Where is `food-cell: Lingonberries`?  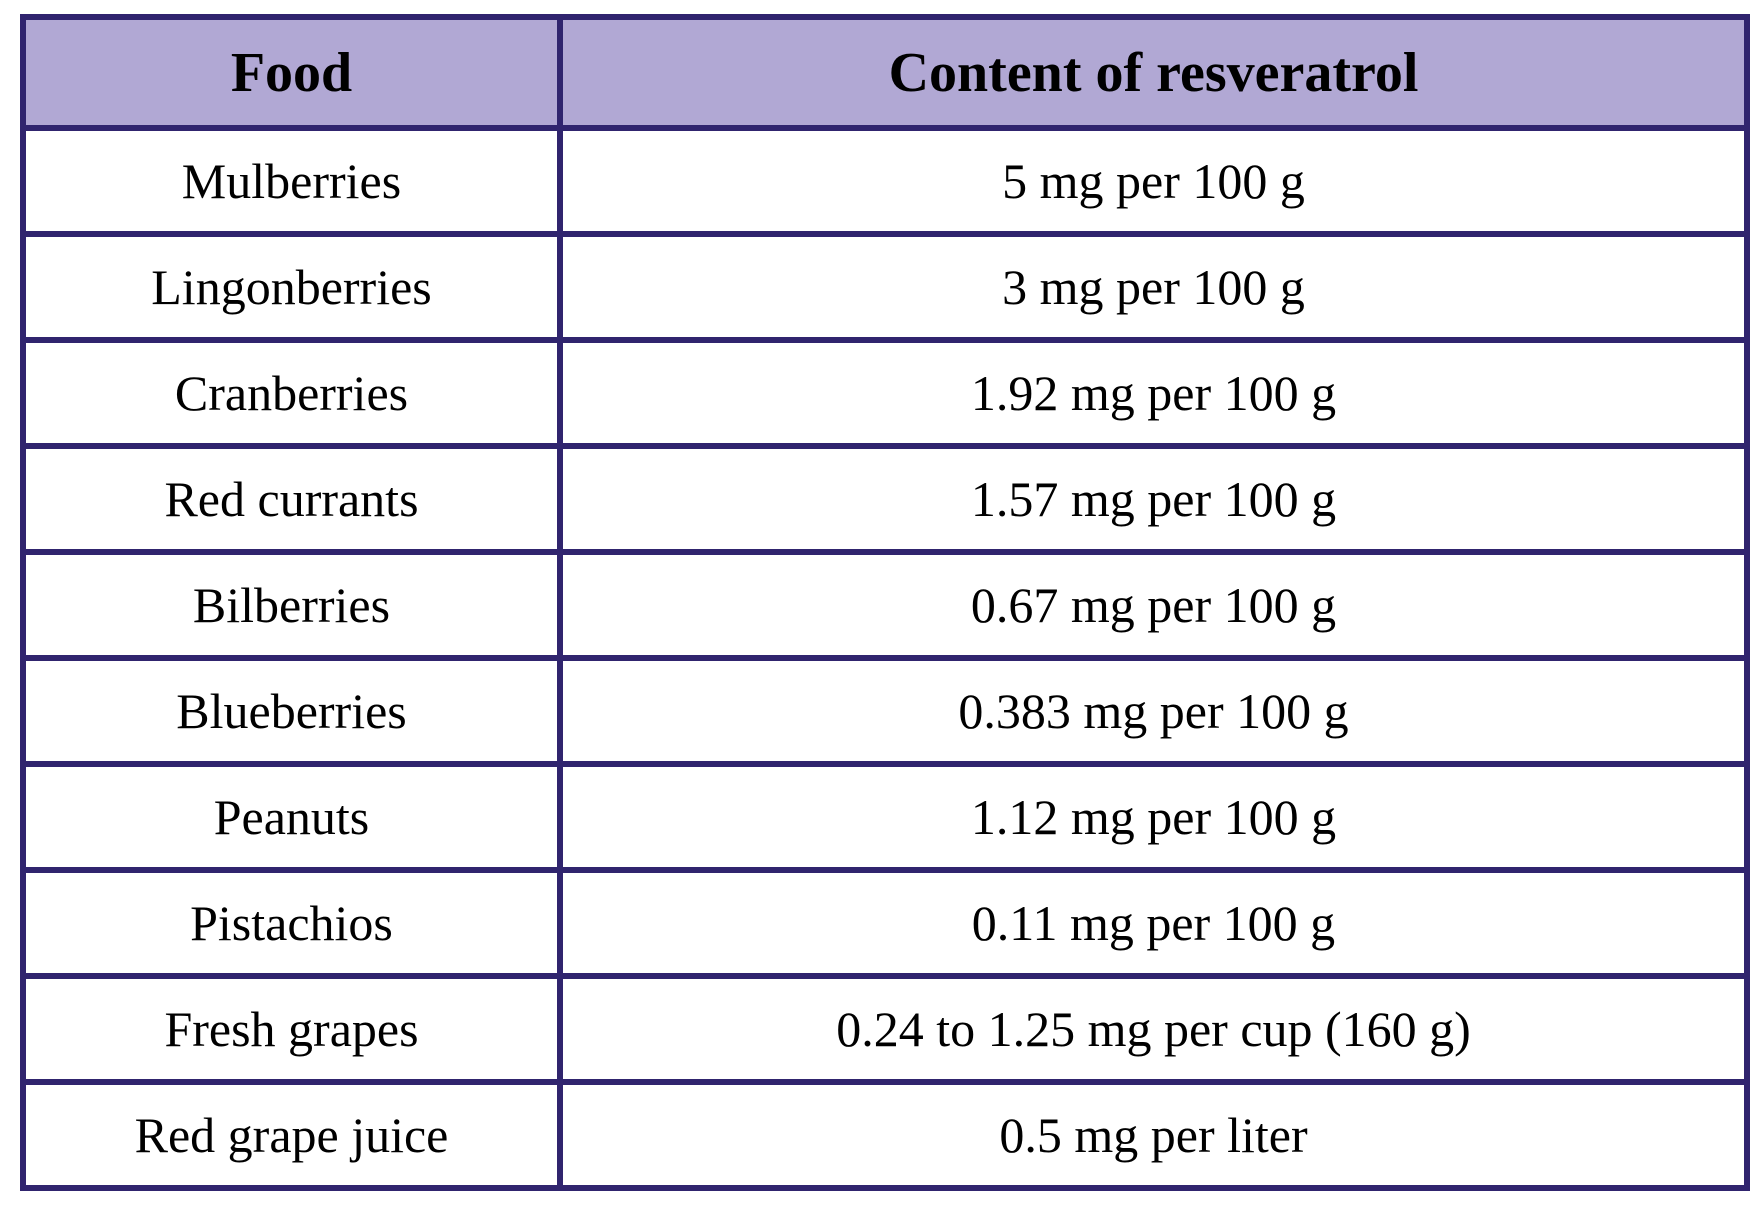
food-cell: Lingonberries is located at coordinates (291, 287).